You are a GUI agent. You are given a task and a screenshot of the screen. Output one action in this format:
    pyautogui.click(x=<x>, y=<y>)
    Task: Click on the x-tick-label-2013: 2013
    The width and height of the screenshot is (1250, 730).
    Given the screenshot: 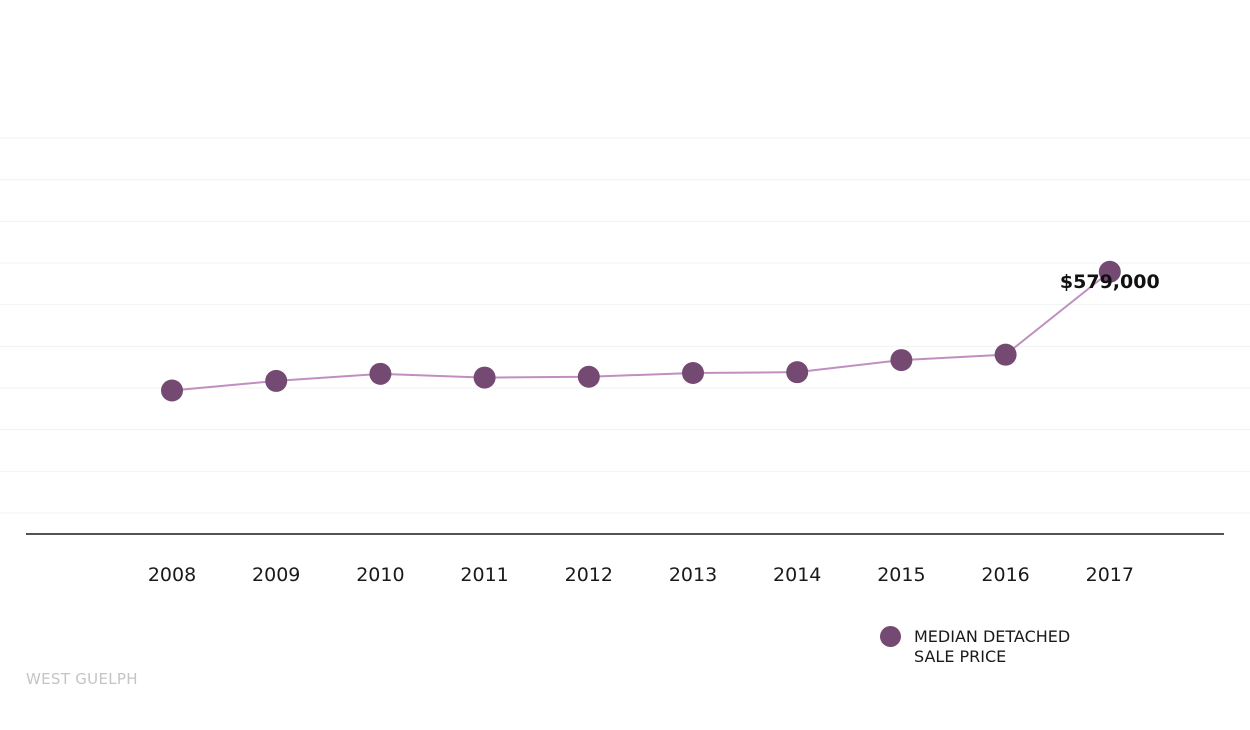 What is the action you would take?
    pyautogui.click(x=693, y=575)
    